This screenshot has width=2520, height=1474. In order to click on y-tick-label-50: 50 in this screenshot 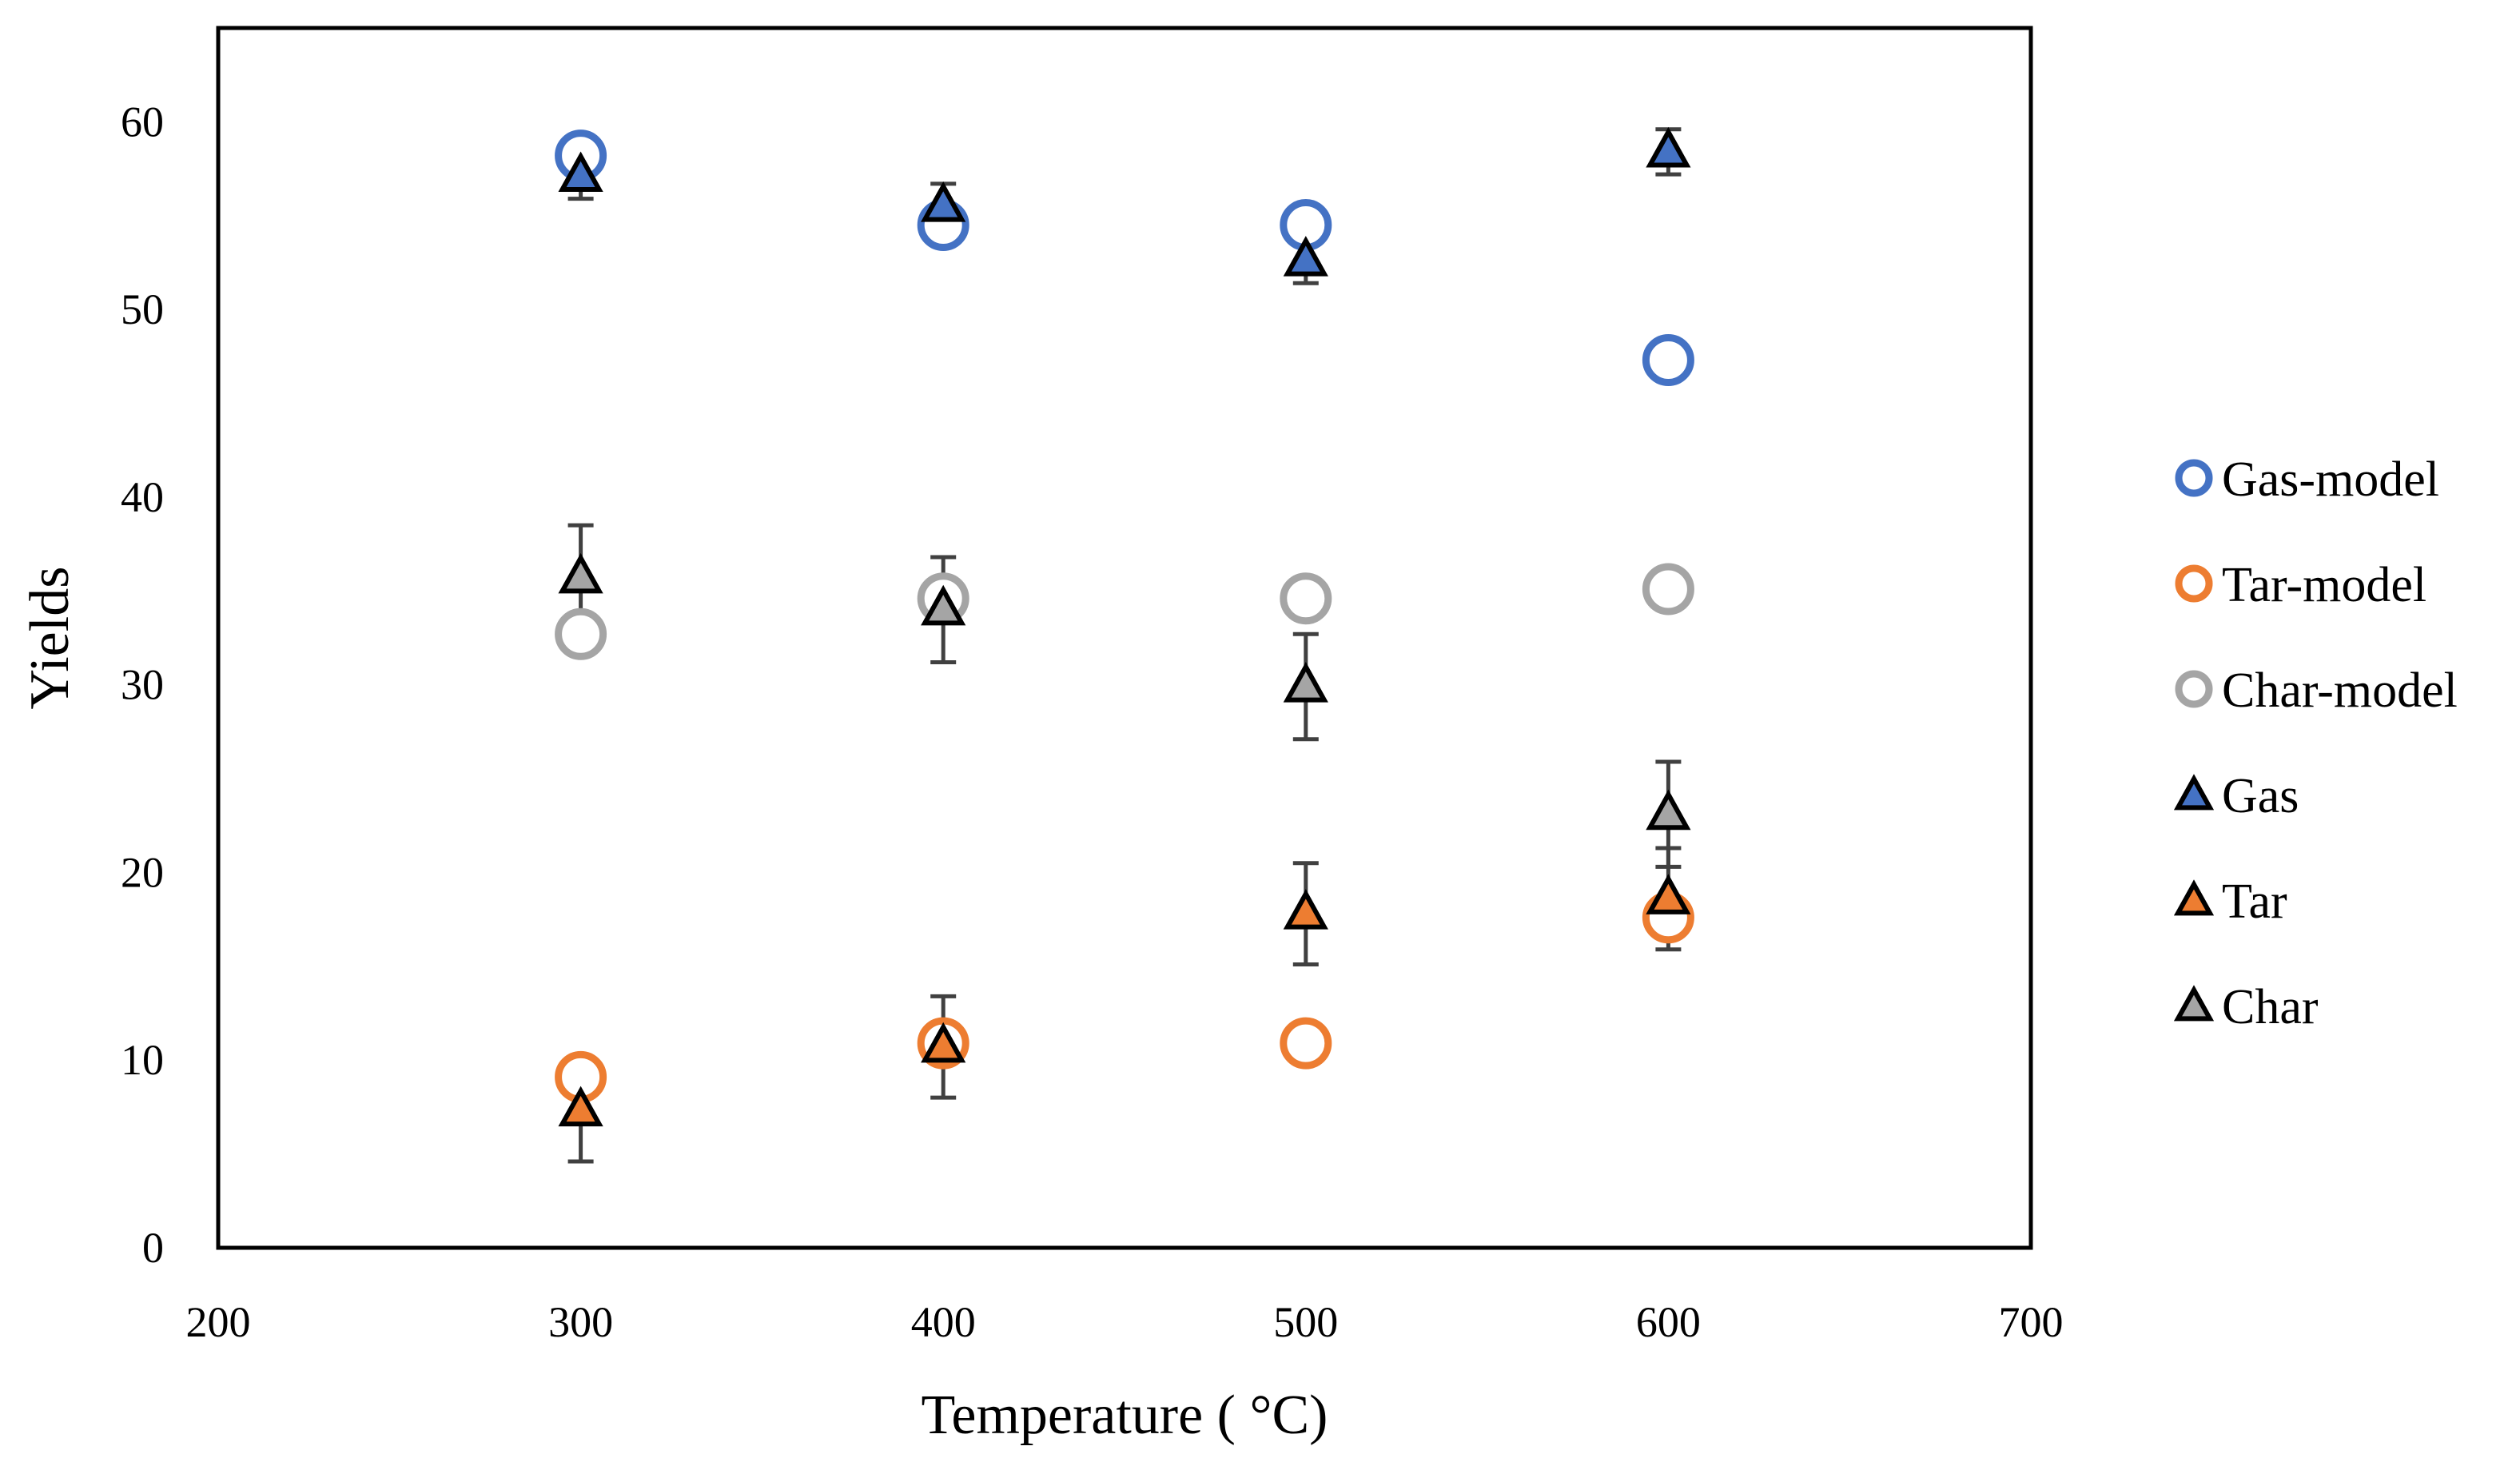, I will do `click(142, 309)`.